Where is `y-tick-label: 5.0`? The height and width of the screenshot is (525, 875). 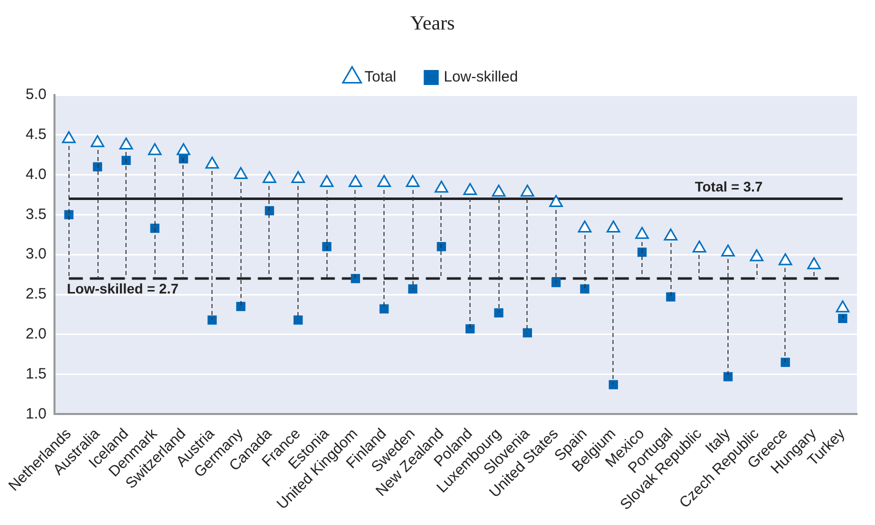
y-tick-label: 5.0 is located at coordinates (36, 95).